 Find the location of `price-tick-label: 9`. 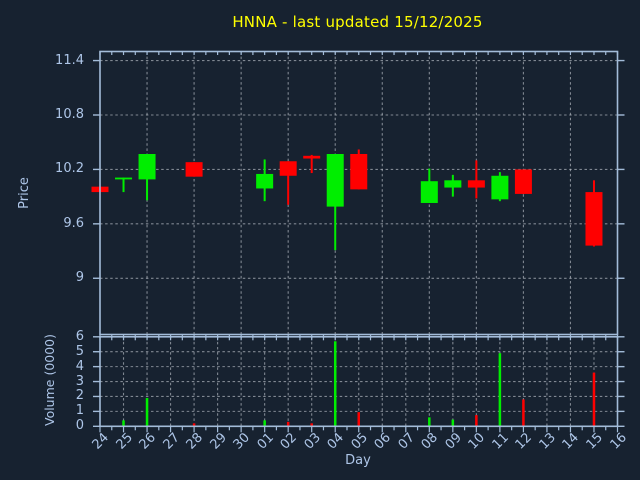

price-tick-label: 9 is located at coordinates (79, 278).